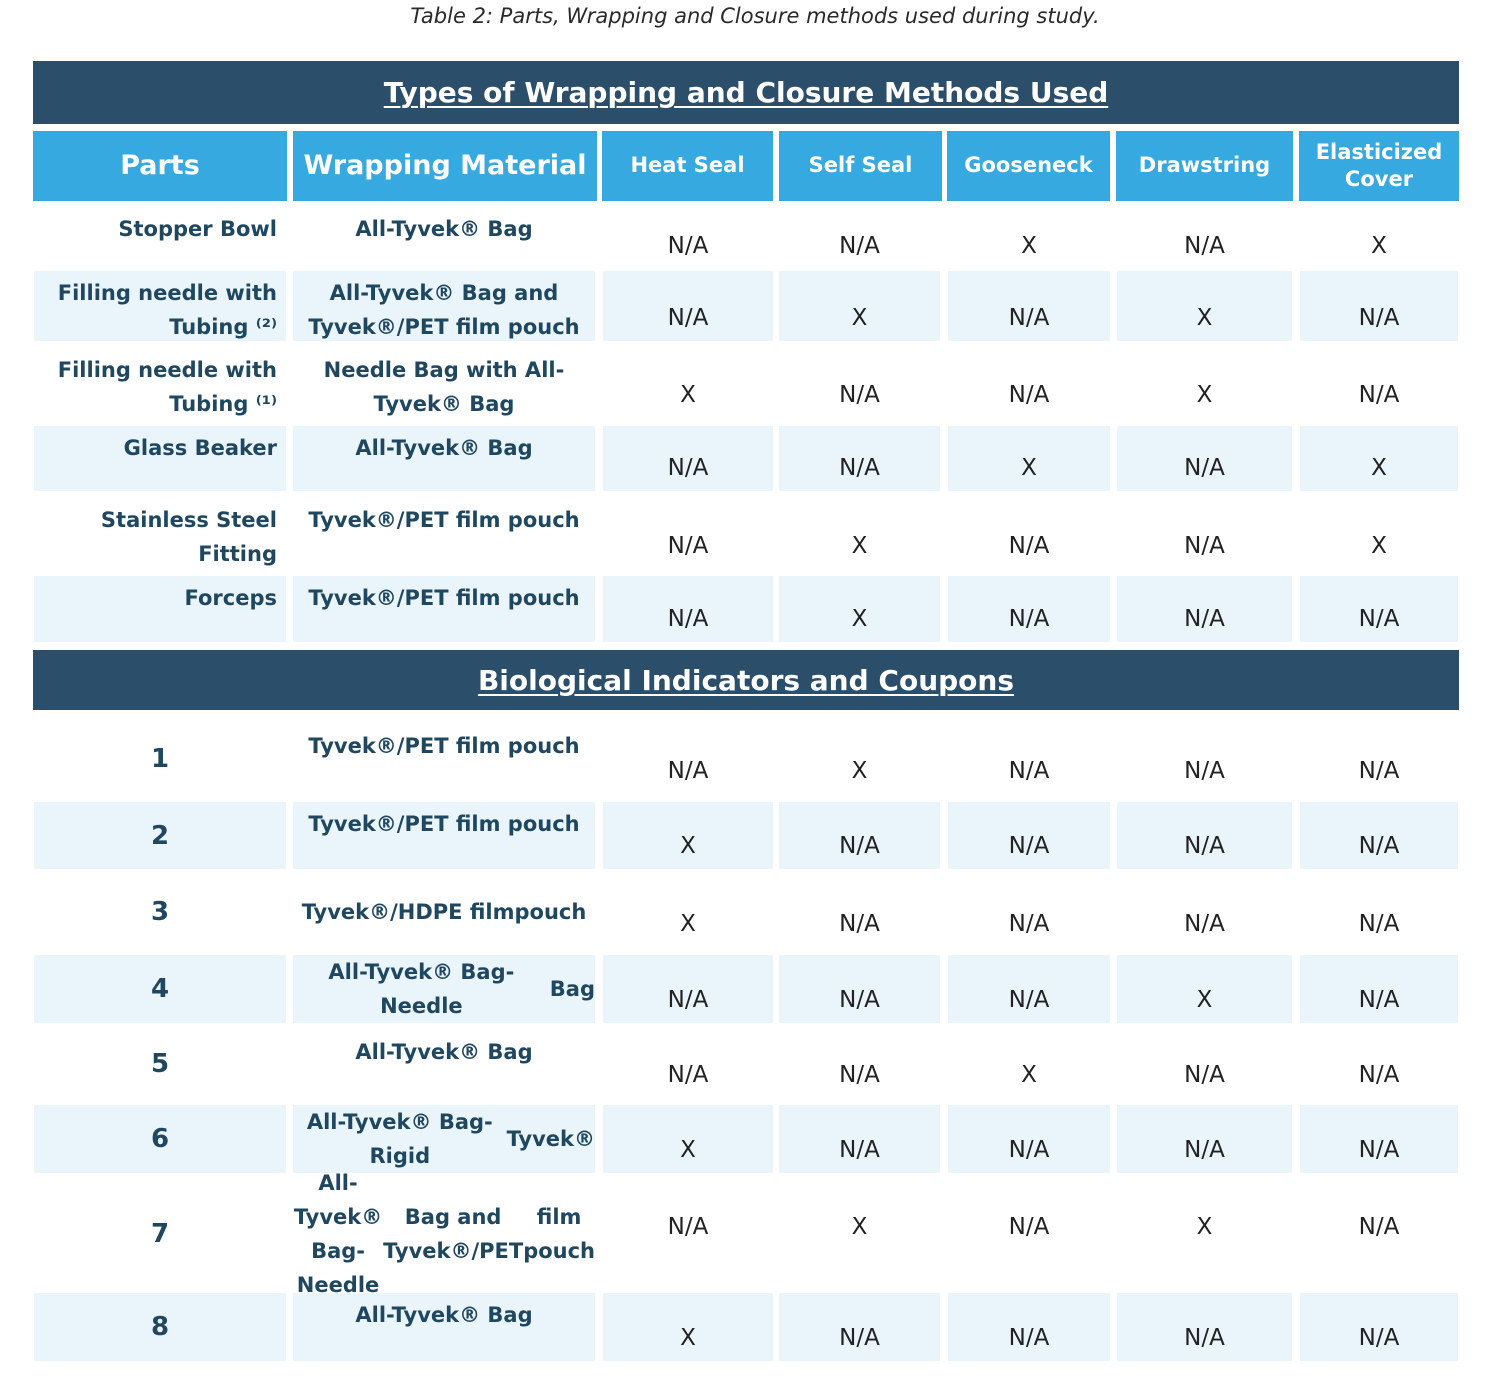 This screenshot has height=1390, width=1486. Describe the element at coordinates (160, 912) in the screenshot. I see `indicator-number-cell: 3` at that location.